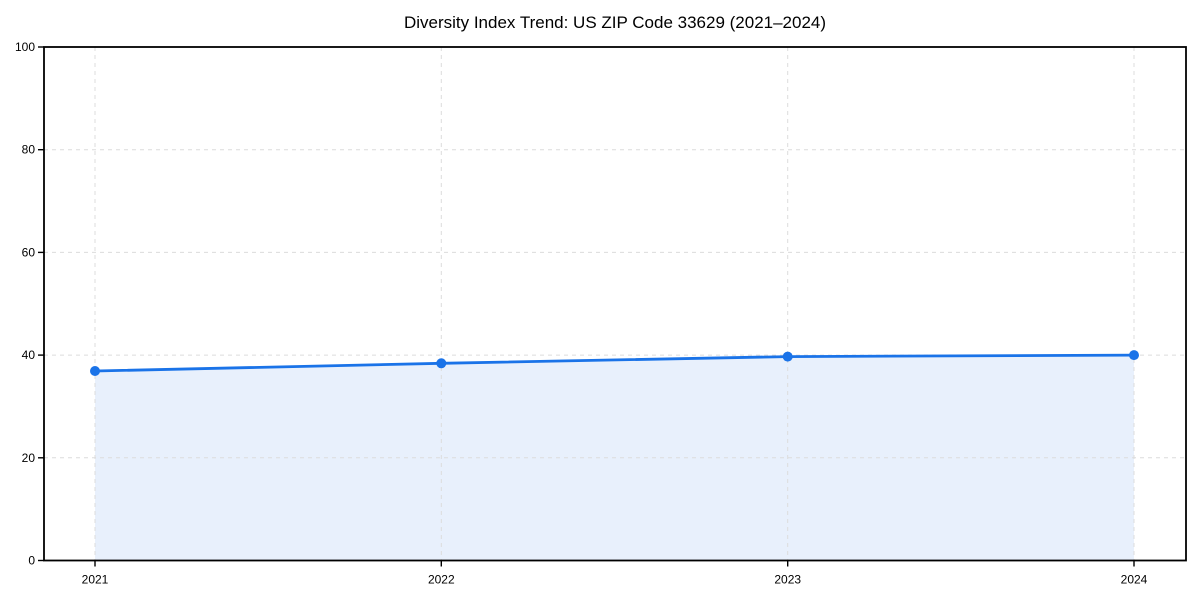 The width and height of the screenshot is (1200, 600). I want to click on x-tick-label: 2021, so click(95, 580).